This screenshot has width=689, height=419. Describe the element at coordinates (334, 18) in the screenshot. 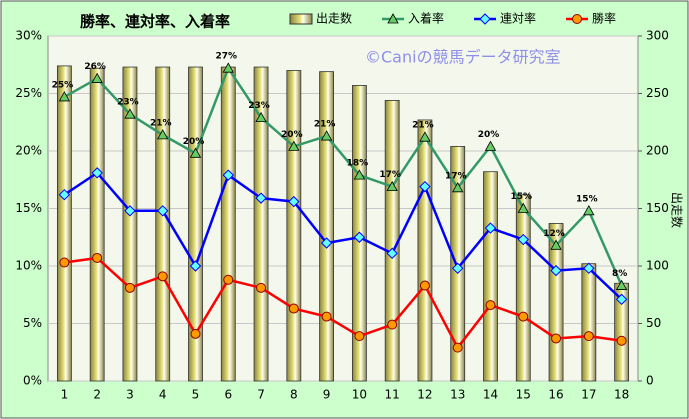

I see `legend-label: 出走数` at that location.